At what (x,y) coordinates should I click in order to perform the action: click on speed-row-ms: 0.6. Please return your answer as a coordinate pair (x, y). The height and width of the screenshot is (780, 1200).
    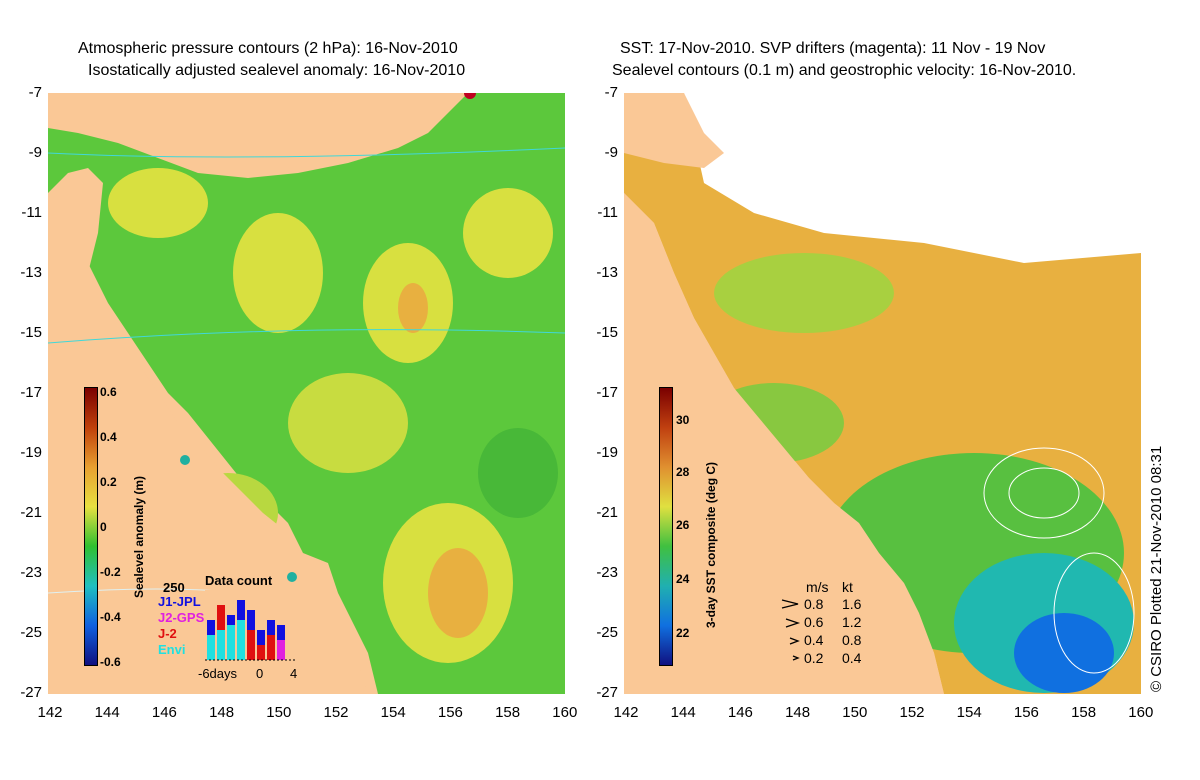
    Looking at the image, I should click on (814, 622).